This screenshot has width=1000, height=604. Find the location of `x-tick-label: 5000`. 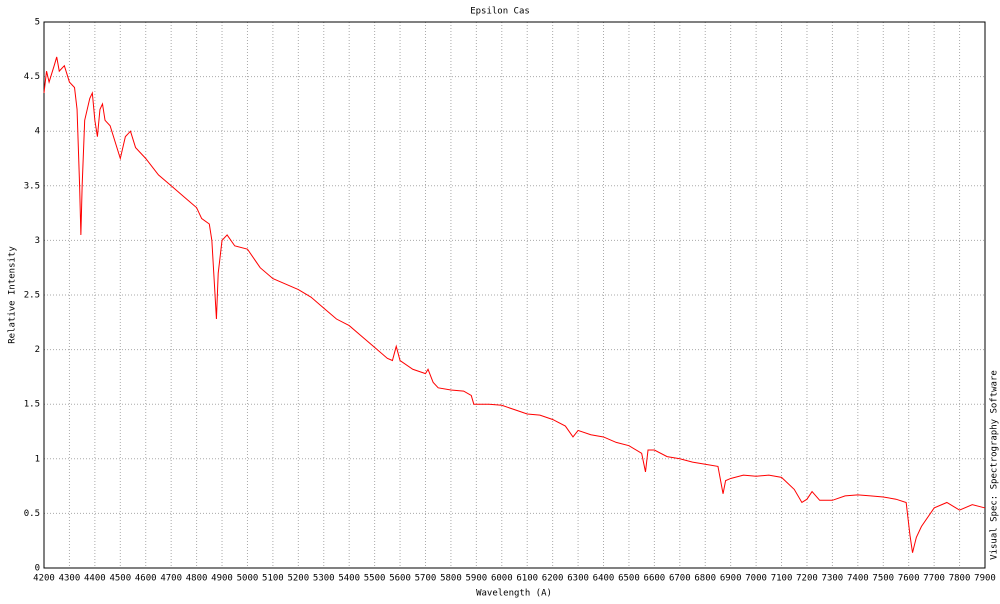

x-tick-label: 5000 is located at coordinates (248, 579).